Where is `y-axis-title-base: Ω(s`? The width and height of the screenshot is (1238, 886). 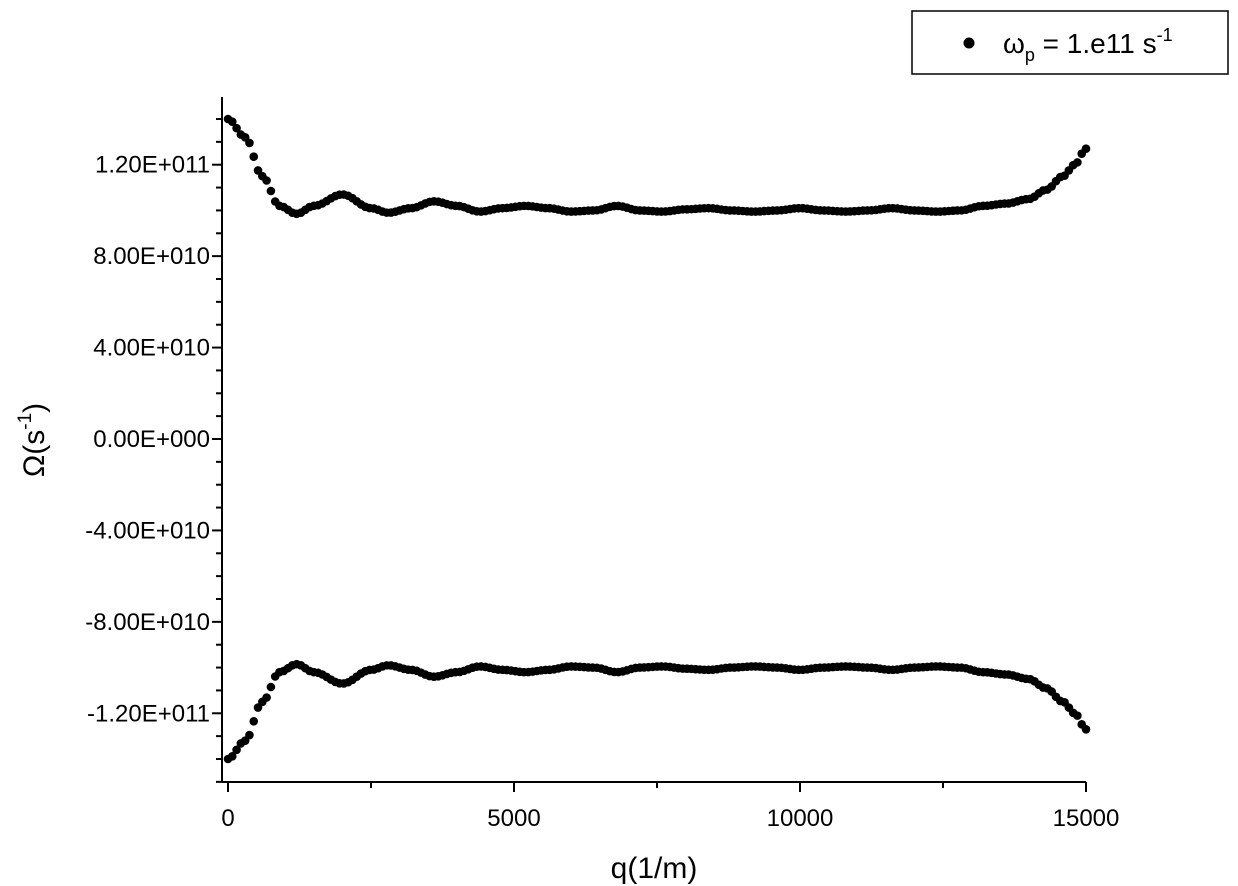
y-axis-title-base: Ω(s is located at coordinates (34, 453).